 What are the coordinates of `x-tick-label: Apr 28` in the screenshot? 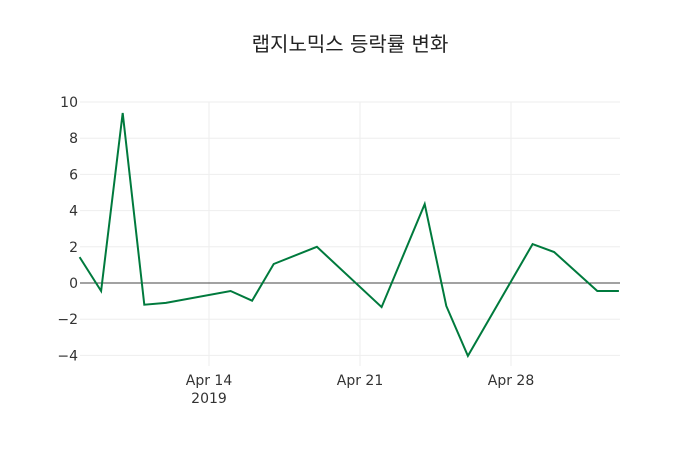 It's located at (511, 381).